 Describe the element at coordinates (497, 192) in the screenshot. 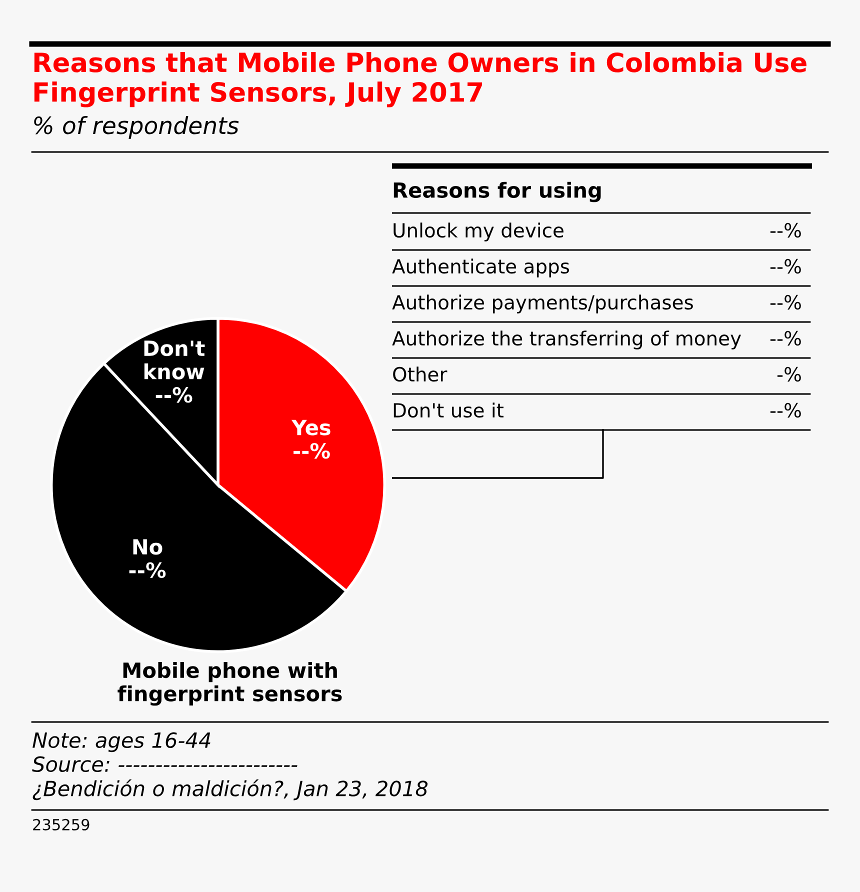

I see `text: Reasons for using` at that location.